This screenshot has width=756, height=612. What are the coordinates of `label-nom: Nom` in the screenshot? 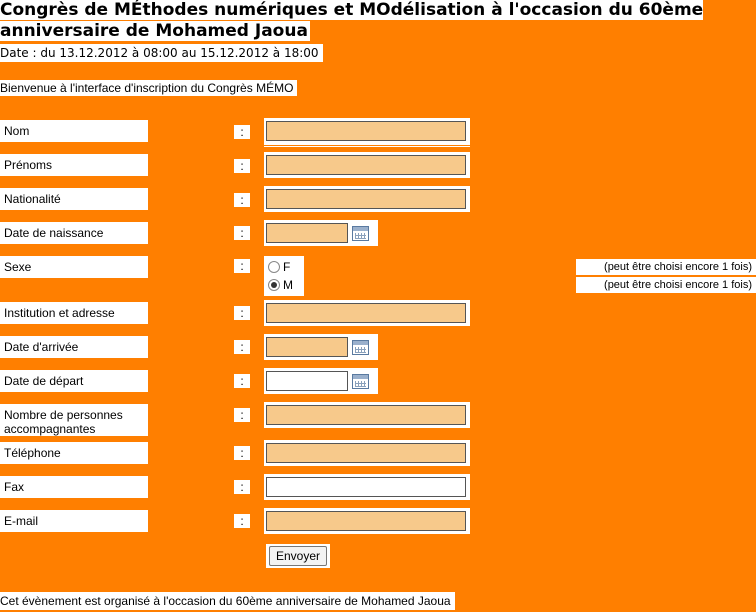 It's located at (74, 131).